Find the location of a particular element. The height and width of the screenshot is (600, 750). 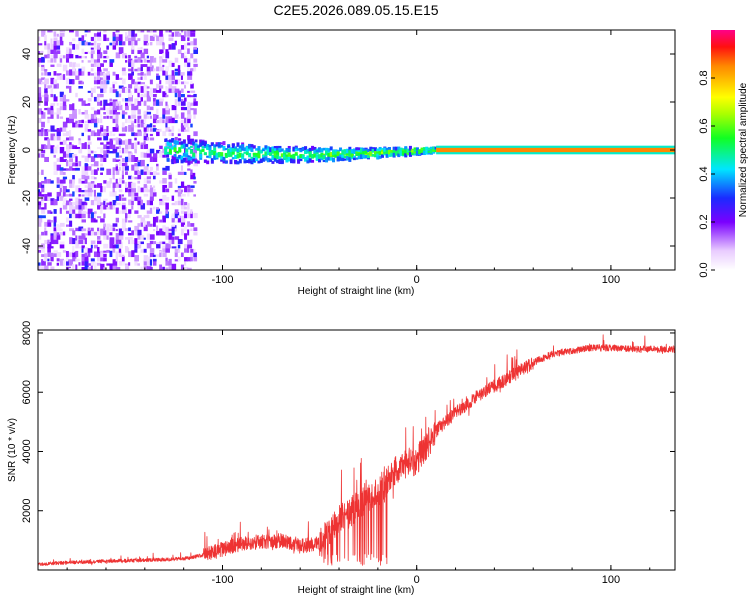

snr-ytick-label: 2000 is located at coordinates (27, 510).